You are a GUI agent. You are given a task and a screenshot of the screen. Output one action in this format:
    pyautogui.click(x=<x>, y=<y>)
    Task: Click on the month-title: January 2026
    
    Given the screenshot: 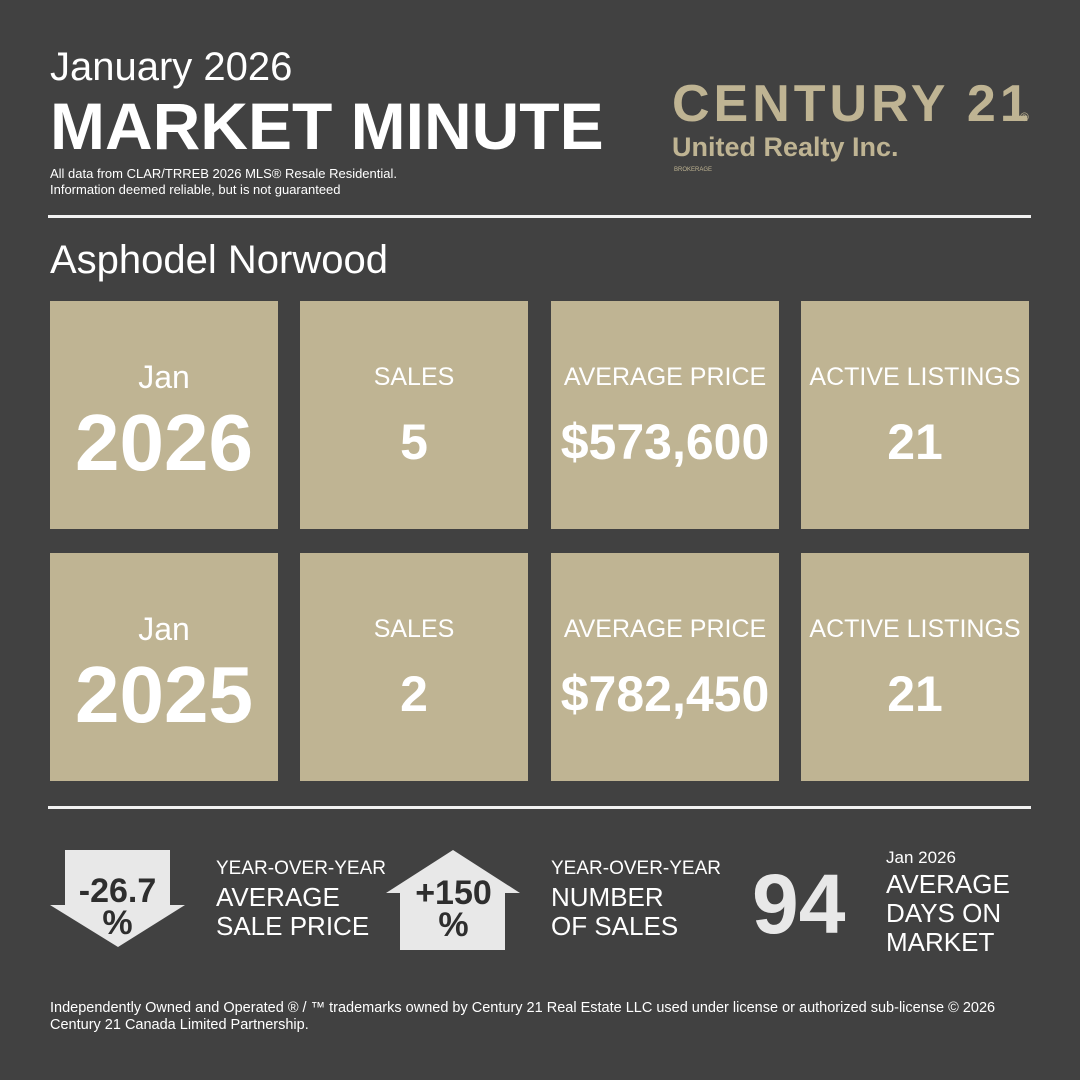 What is the action you would take?
    pyautogui.click(x=171, y=67)
    